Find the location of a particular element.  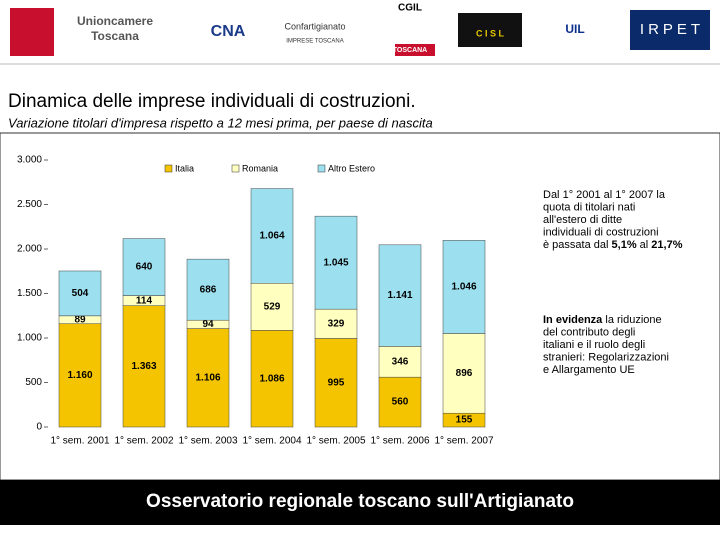

note-line: quota di titolari nati is located at coordinates (589, 207).